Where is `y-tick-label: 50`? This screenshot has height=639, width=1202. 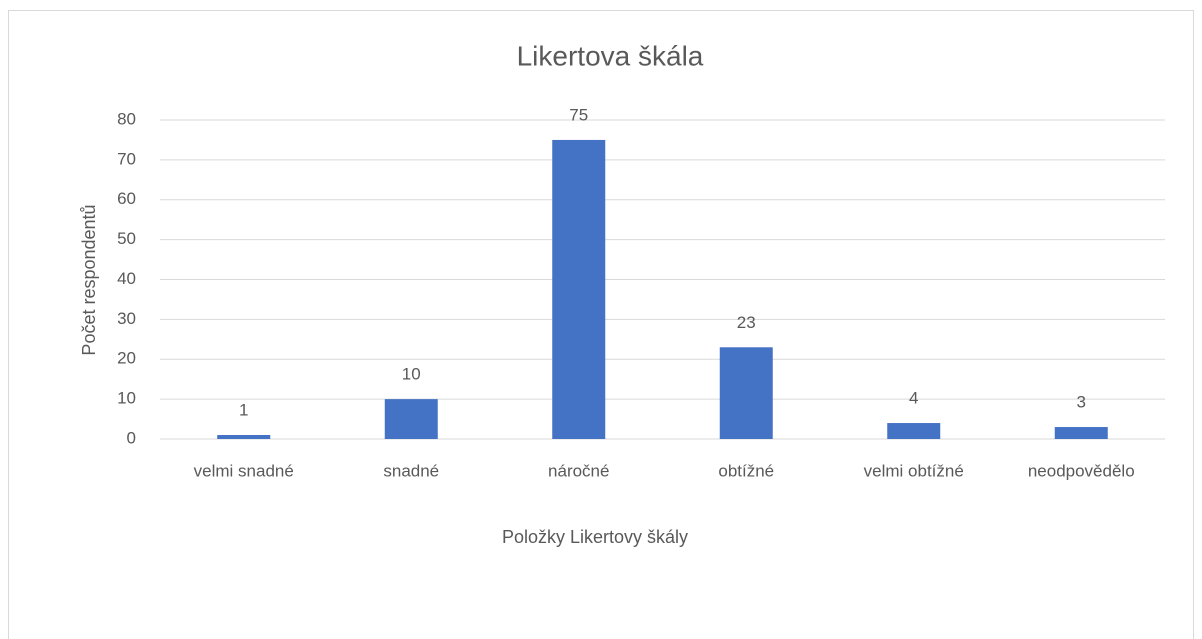 y-tick-label: 50 is located at coordinates (126, 238).